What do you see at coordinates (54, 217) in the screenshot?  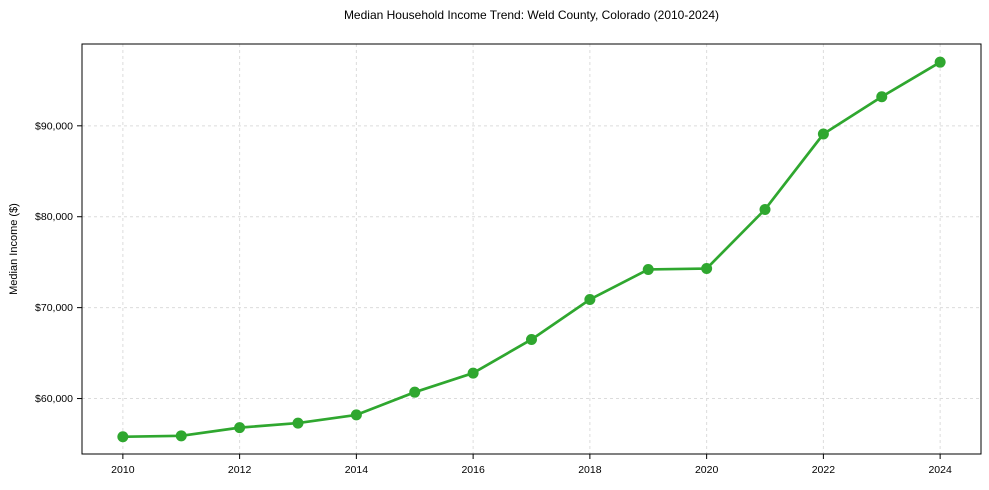 I see `y-tick-label: $80,000` at bounding box center [54, 217].